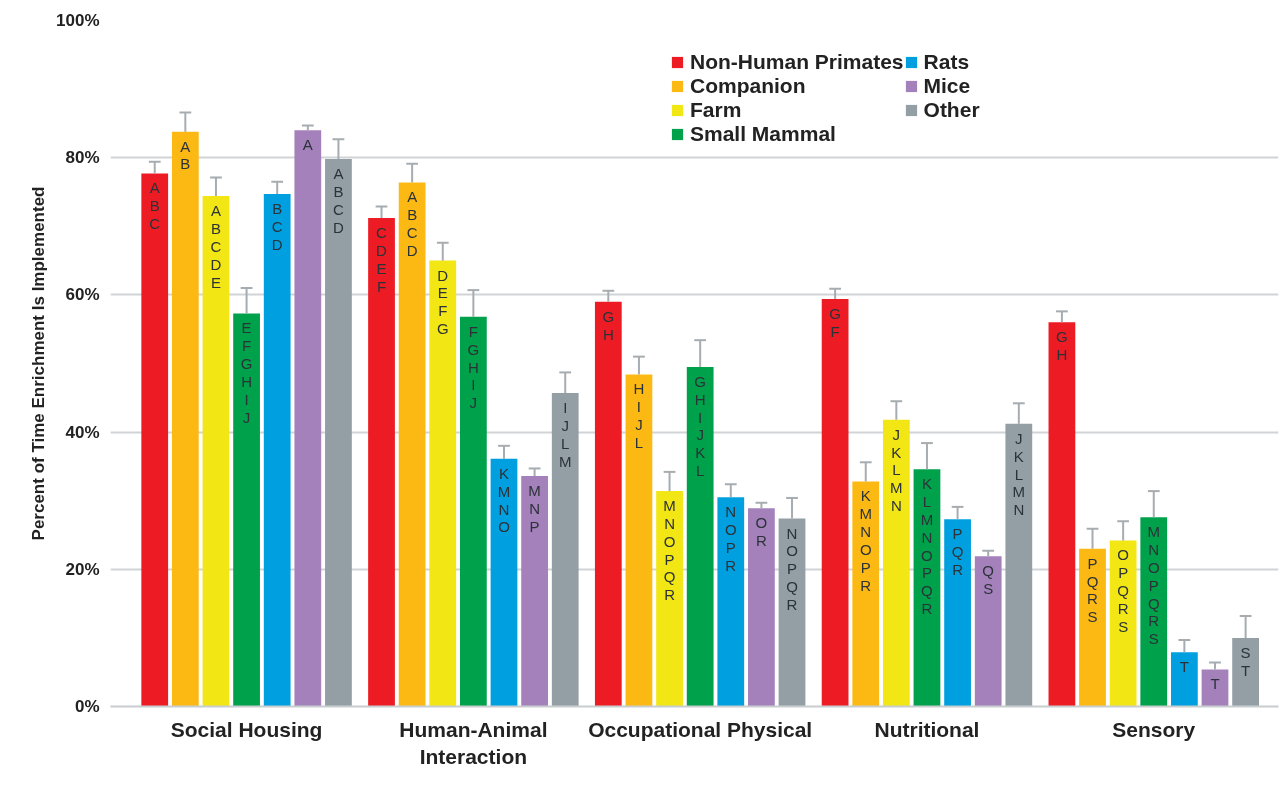 The width and height of the screenshot is (1288, 786). Describe the element at coordinates (246, 729) in the screenshot. I see `x-tick-label: Social Housing` at that location.